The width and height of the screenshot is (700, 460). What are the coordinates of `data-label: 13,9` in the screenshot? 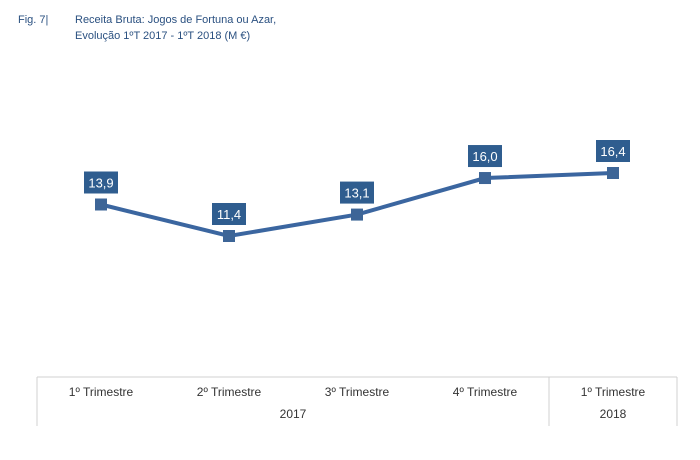 It's located at (101, 182).